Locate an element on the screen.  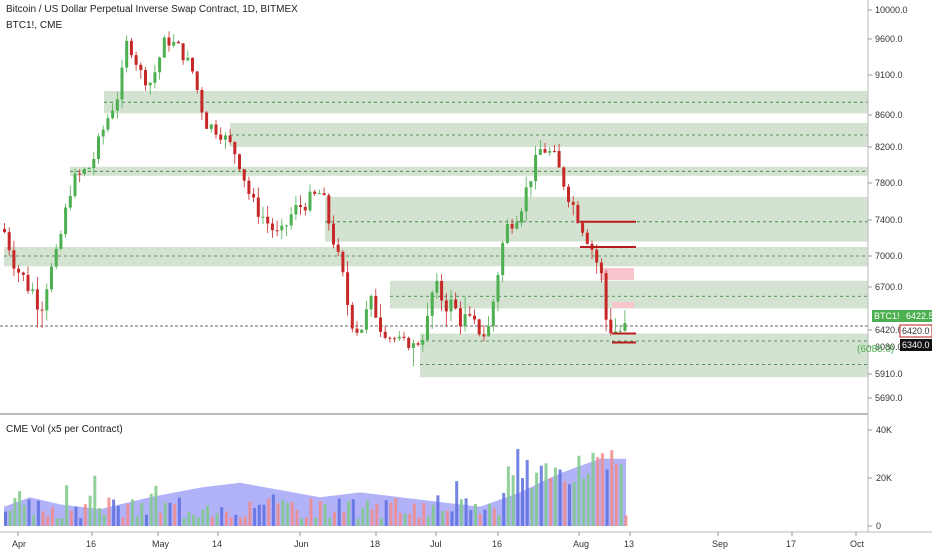
x-tick-label: Jun is located at coordinates (301, 544).